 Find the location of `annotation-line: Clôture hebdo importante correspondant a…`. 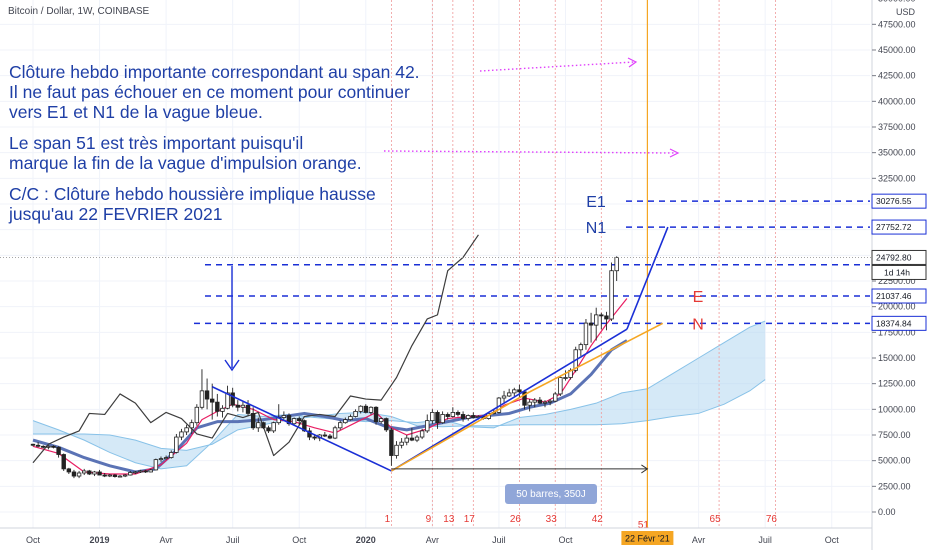

annotation-line: Clôture hebdo importante correspondant a… is located at coordinates (214, 72).